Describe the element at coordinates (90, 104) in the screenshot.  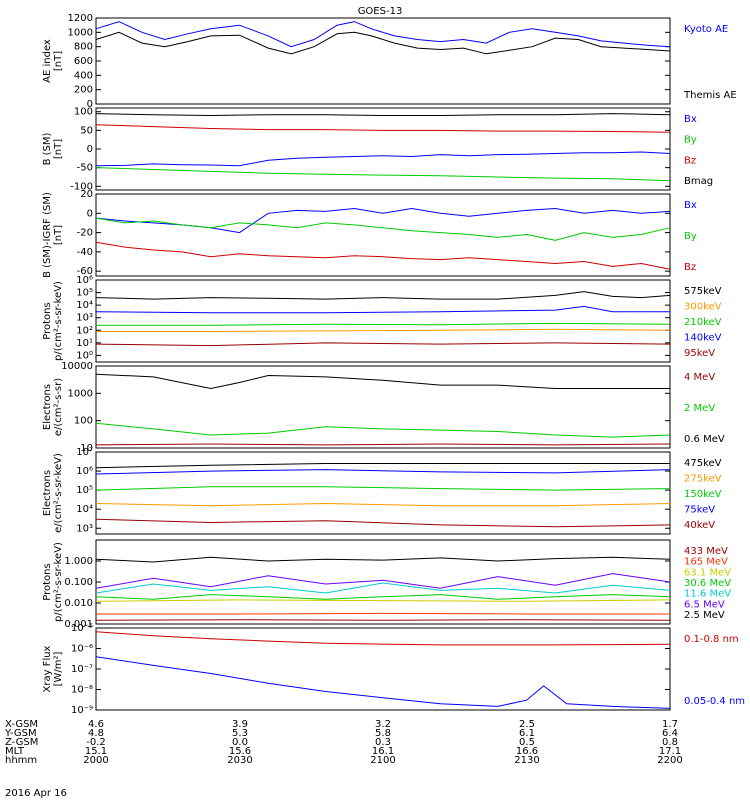
I see `y-tick-label: 0` at that location.